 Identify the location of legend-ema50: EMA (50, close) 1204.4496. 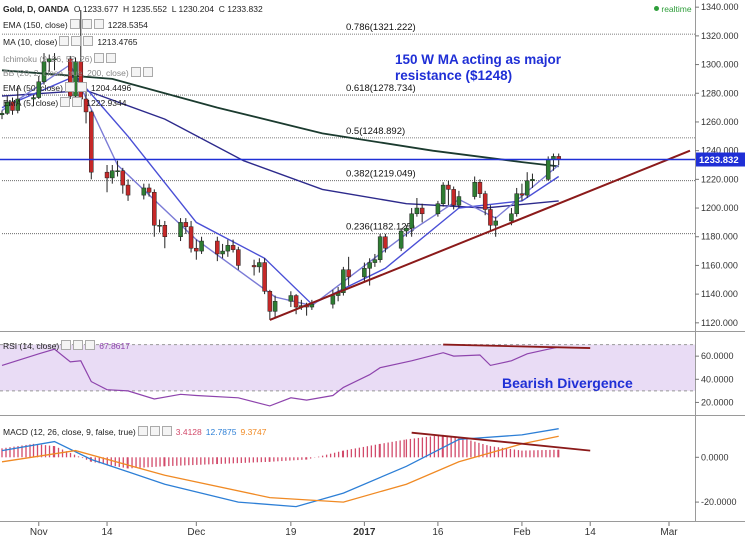
(67, 88).